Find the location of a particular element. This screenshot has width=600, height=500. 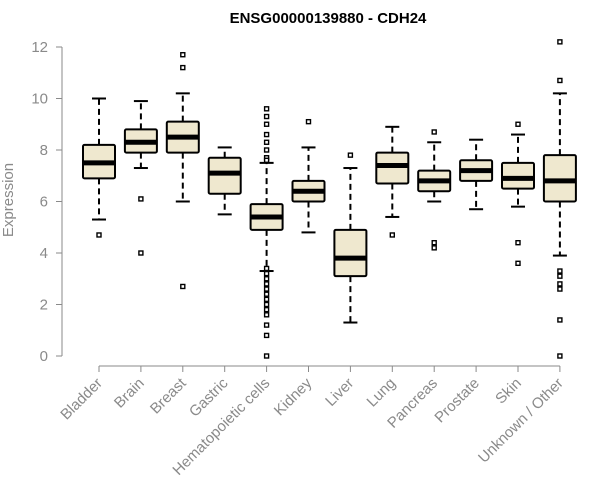

chart-title: ENSG00000139880 - CDH24 is located at coordinates (328, 18).